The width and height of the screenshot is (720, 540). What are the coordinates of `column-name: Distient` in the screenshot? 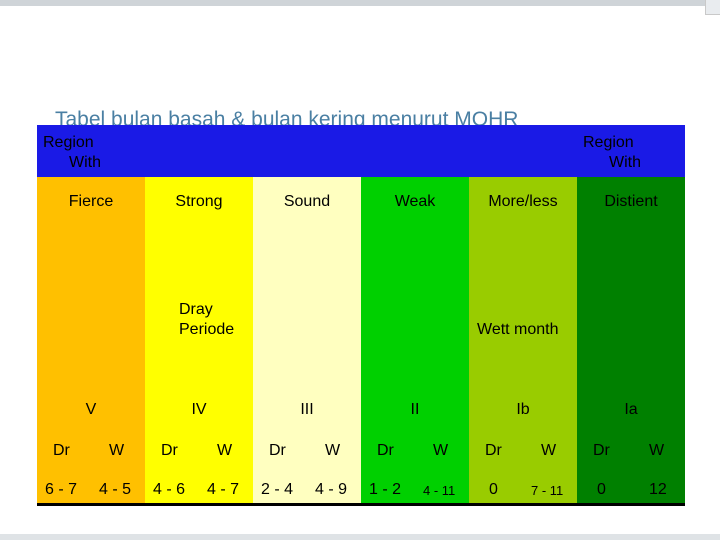 It's located at (631, 201).